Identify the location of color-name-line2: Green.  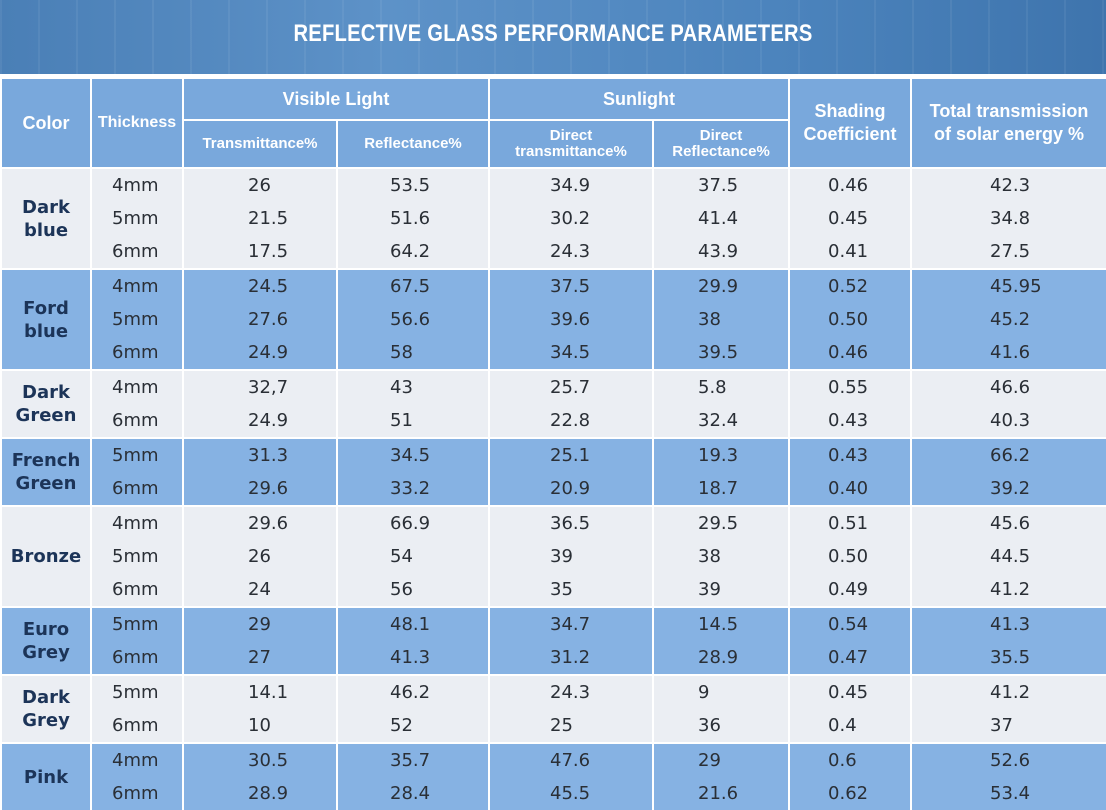
(46, 483).